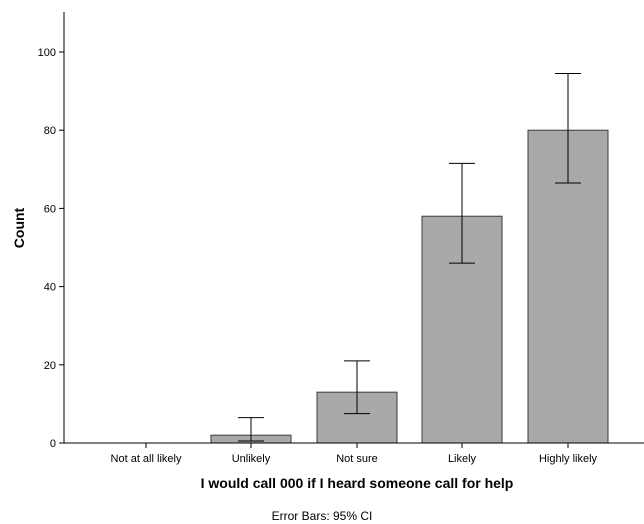 The width and height of the screenshot is (644, 524). Describe the element at coordinates (568, 459) in the screenshot. I see `x-tick-label: Highly likely` at that location.